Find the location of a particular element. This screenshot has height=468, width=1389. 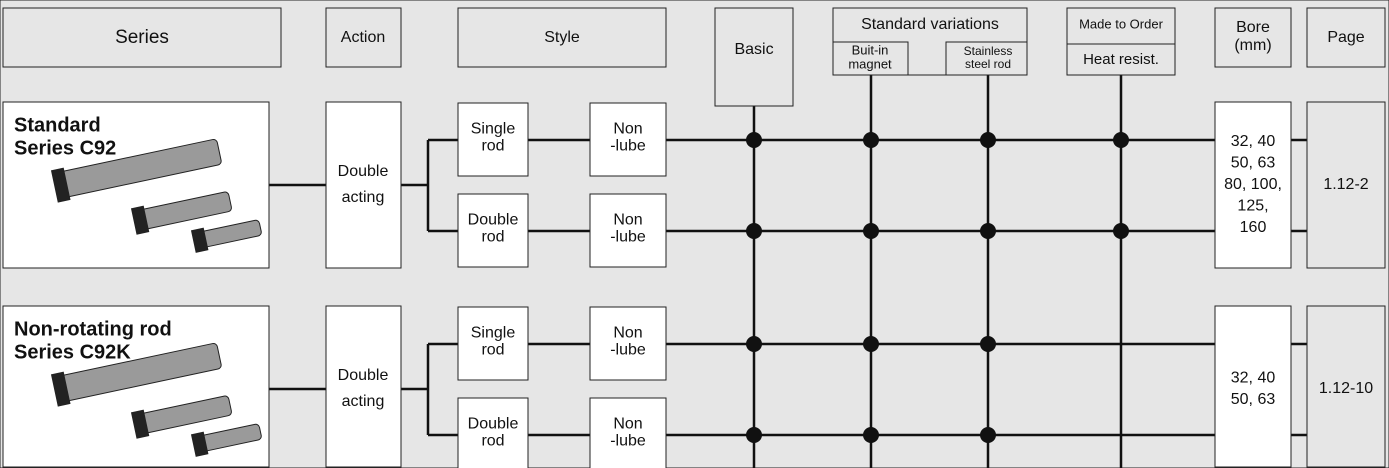

series-title: Series C92 is located at coordinates (65, 148).